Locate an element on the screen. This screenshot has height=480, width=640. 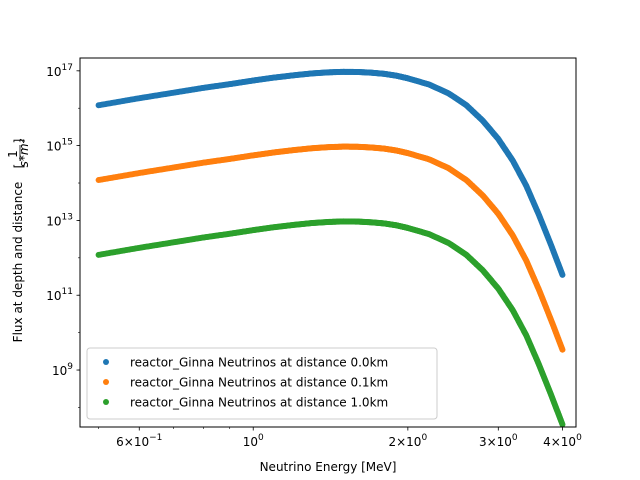
x-tick-label: 4×100 is located at coordinates (562, 441).